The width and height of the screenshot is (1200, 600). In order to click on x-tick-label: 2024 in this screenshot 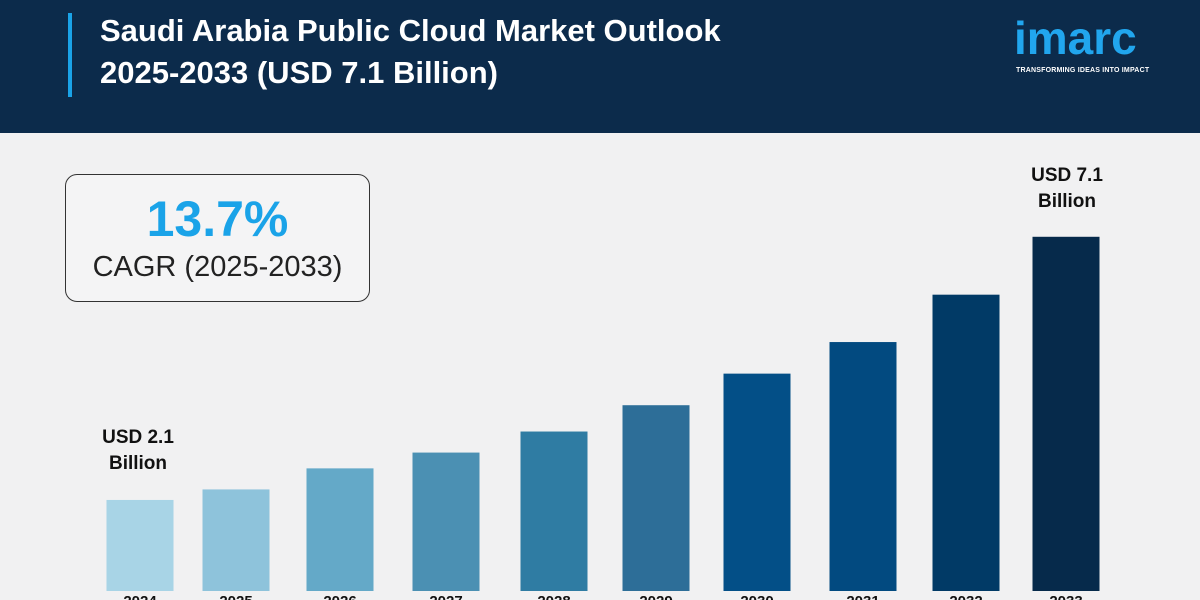, I will do `click(140, 596)`.